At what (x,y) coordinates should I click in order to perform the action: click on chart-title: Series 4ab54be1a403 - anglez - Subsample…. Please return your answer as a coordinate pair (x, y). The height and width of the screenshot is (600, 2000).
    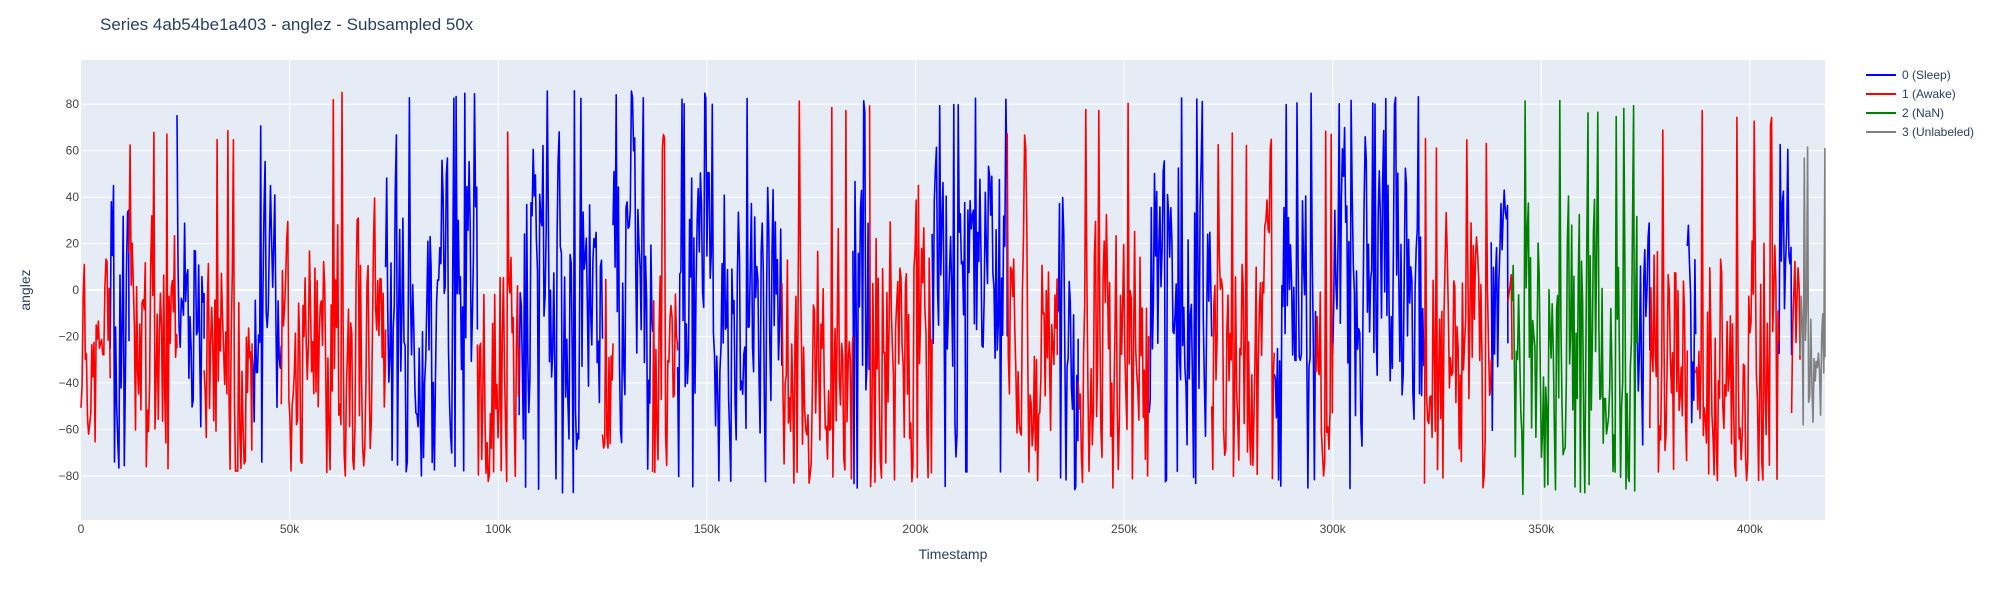
    Looking at the image, I should click on (287, 24).